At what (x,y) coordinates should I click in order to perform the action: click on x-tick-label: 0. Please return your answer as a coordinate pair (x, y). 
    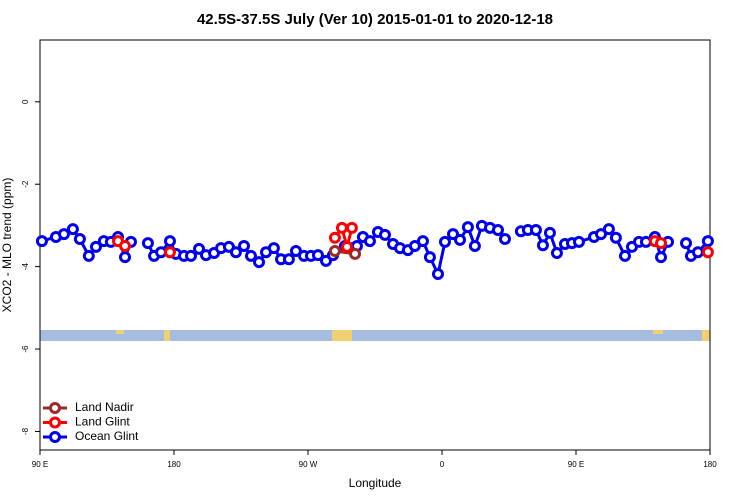
    Looking at the image, I should click on (442, 464).